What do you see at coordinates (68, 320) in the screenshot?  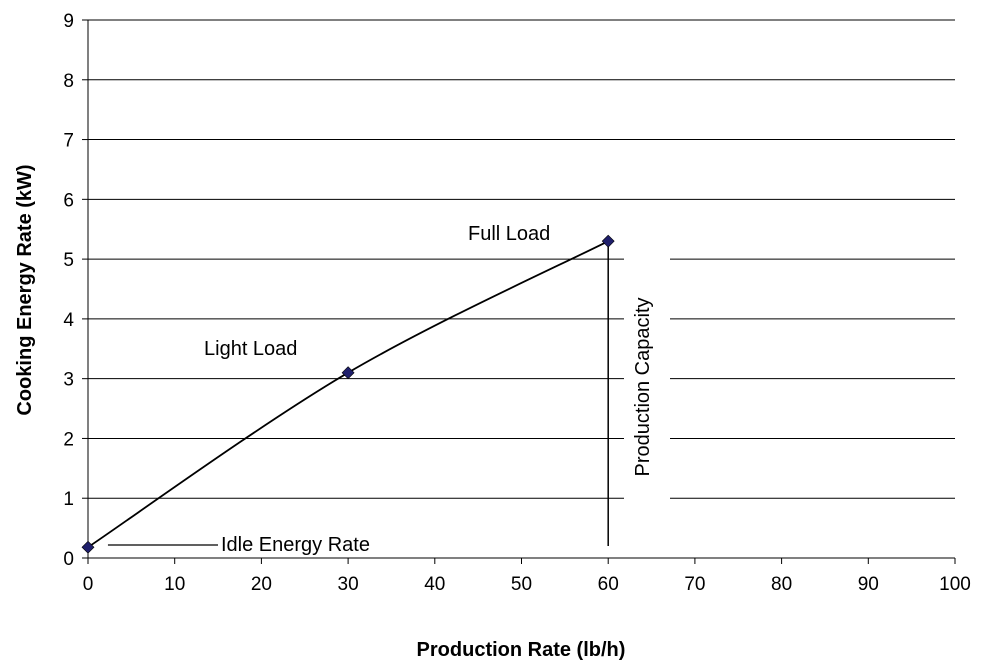 I see `y-tick-label-4: 4` at bounding box center [68, 320].